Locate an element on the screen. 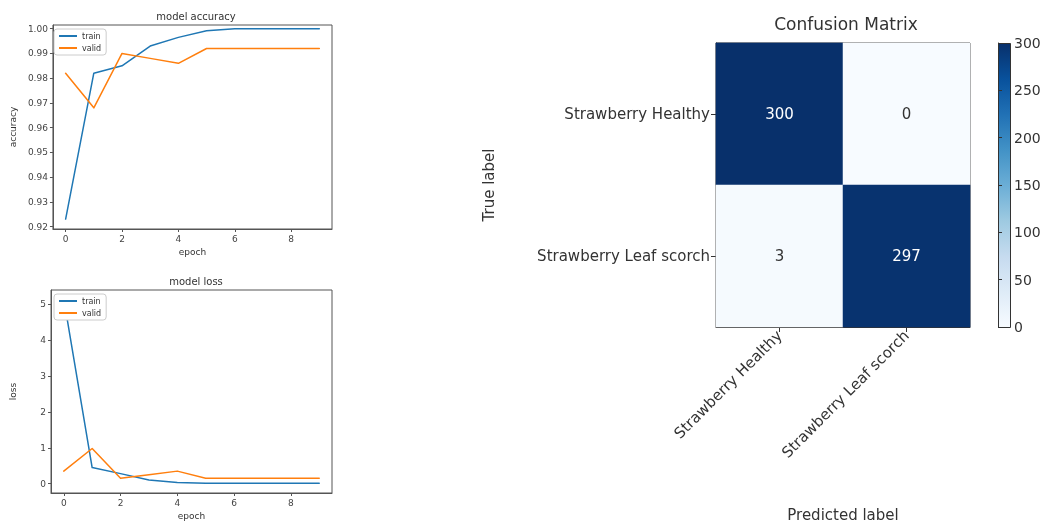  y-axis-title: loss is located at coordinates (12, 391).